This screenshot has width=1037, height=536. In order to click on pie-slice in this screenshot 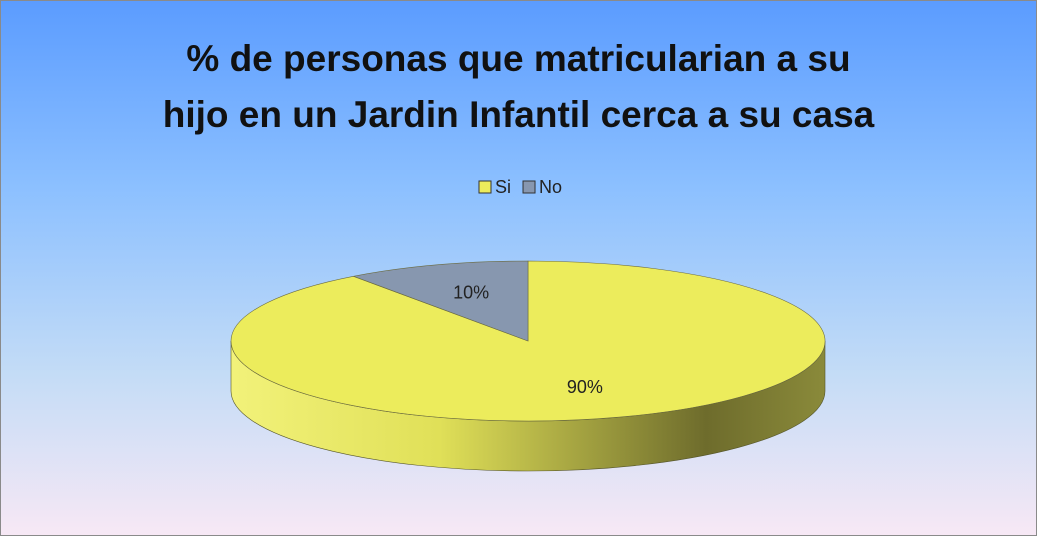, I will do `click(440, 301)`.